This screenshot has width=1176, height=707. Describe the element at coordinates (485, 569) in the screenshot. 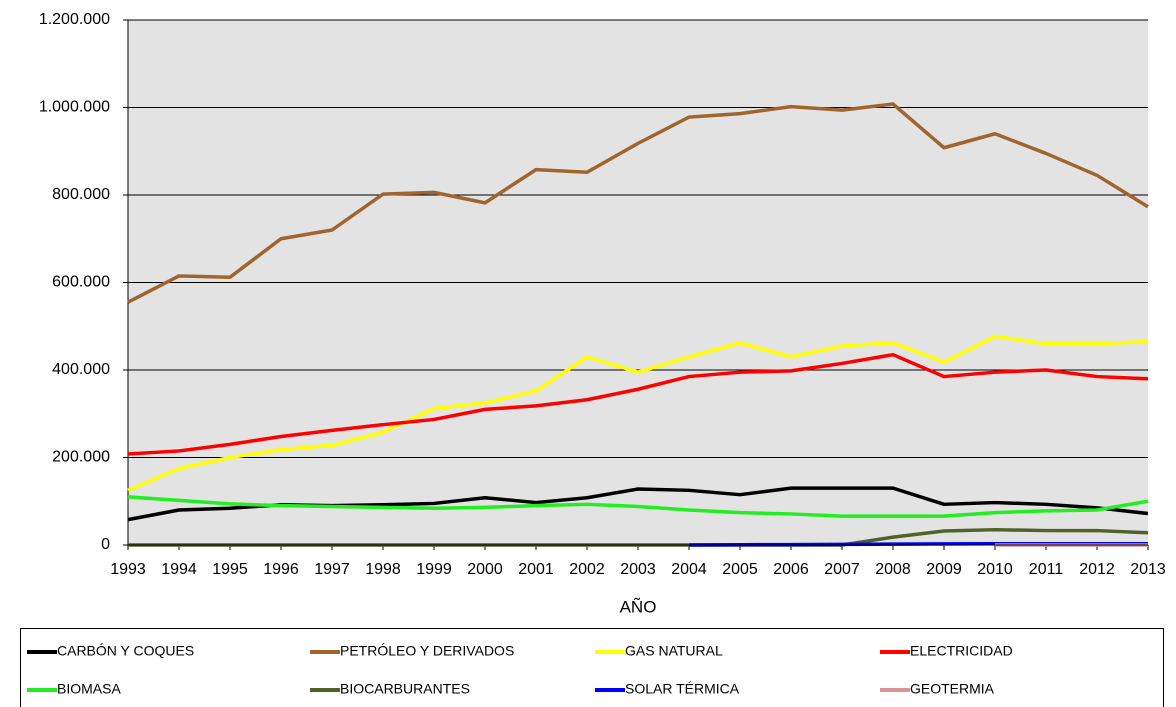

I see `x-tick-label: 2000` at that location.